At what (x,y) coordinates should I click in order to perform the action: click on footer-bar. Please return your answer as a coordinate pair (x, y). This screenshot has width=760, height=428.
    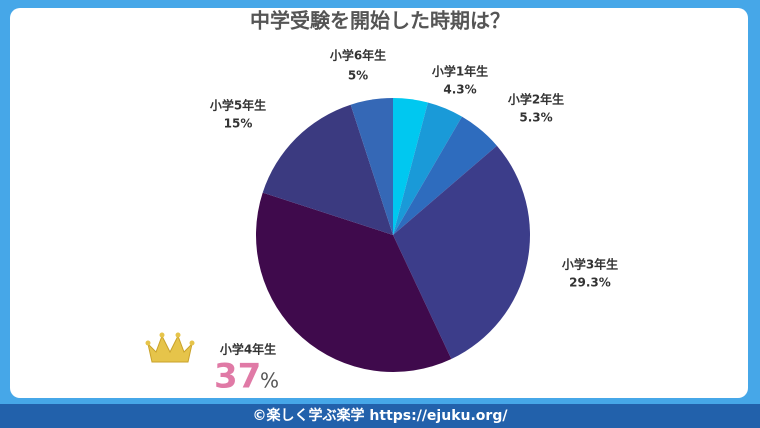
    Looking at the image, I should click on (380, 416).